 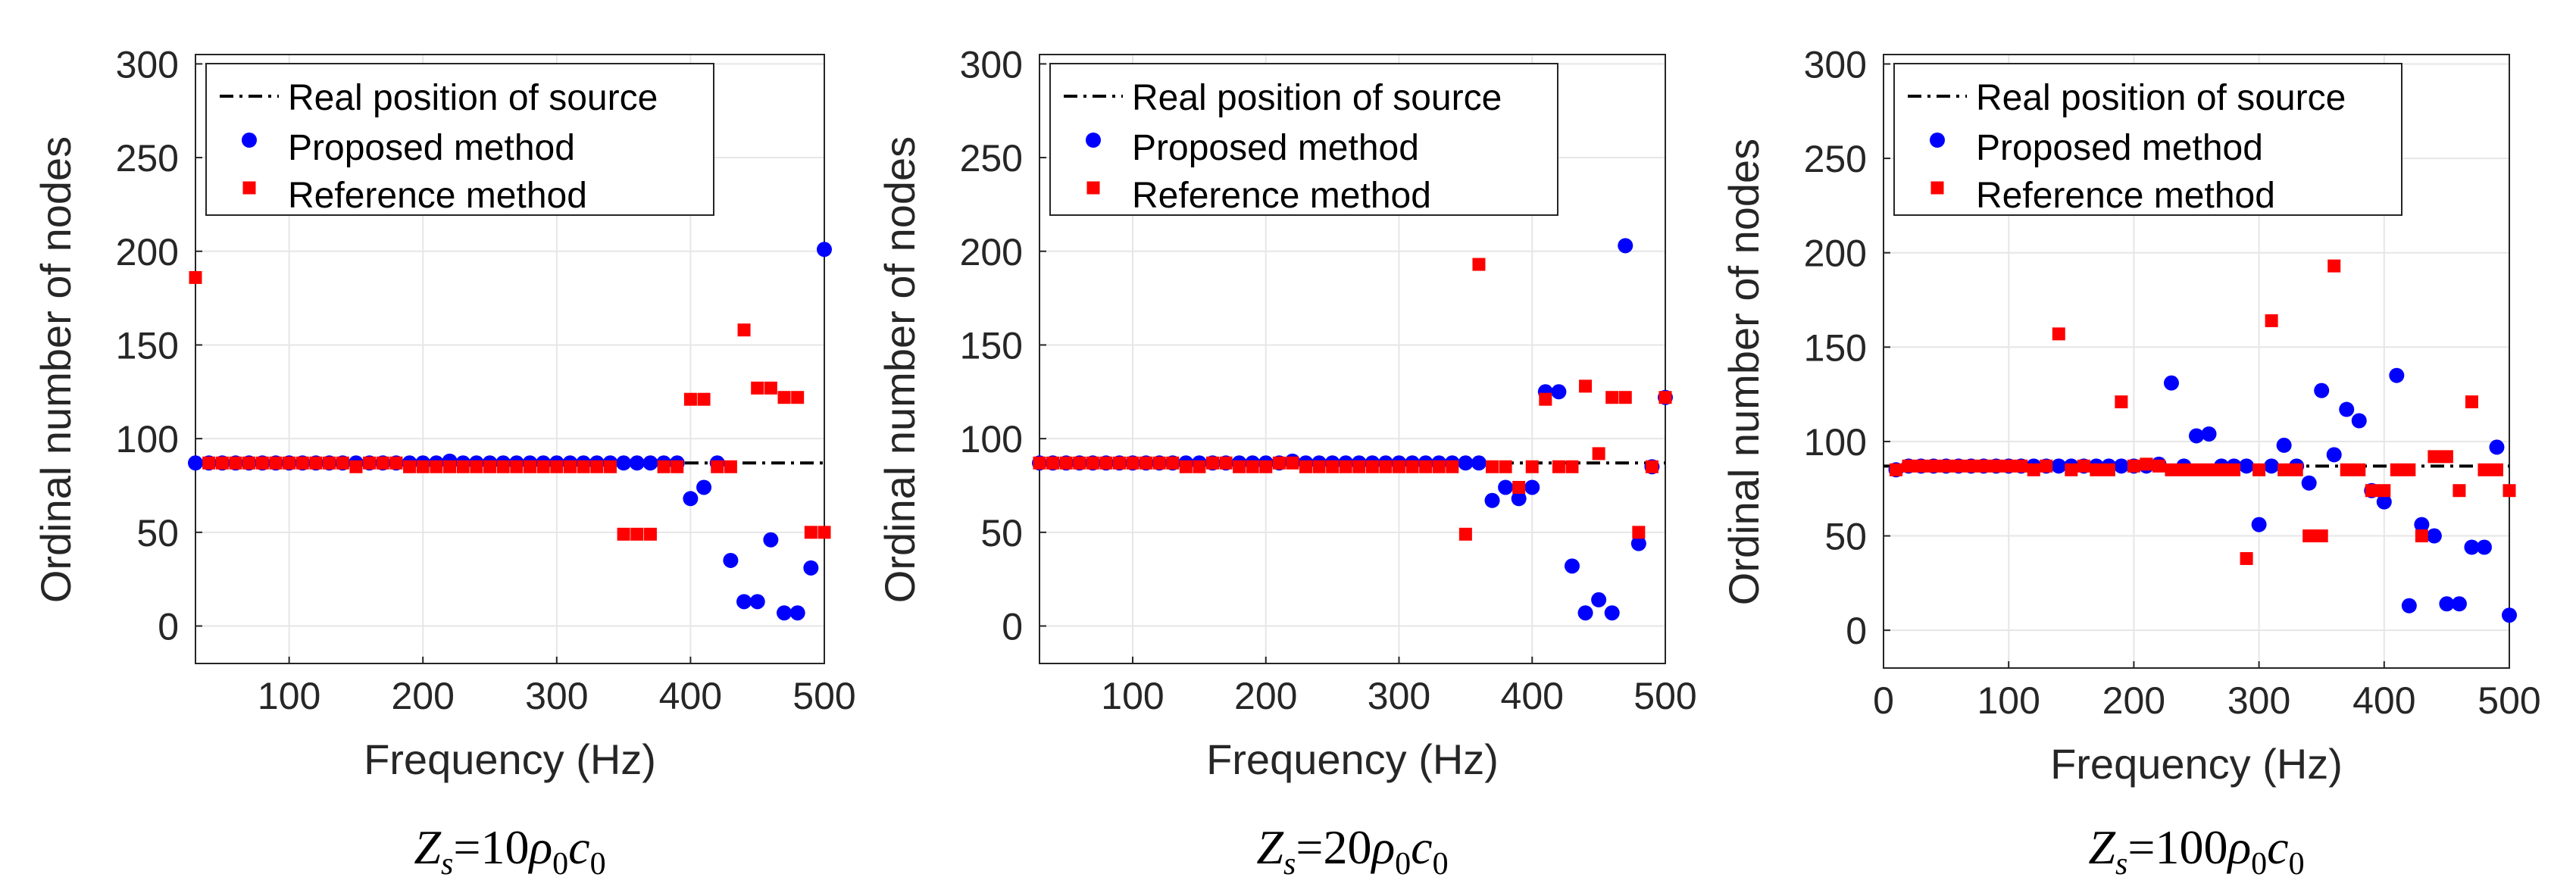 What do you see at coordinates (147, 158) in the screenshot?
I see `y-tick-label: 250` at bounding box center [147, 158].